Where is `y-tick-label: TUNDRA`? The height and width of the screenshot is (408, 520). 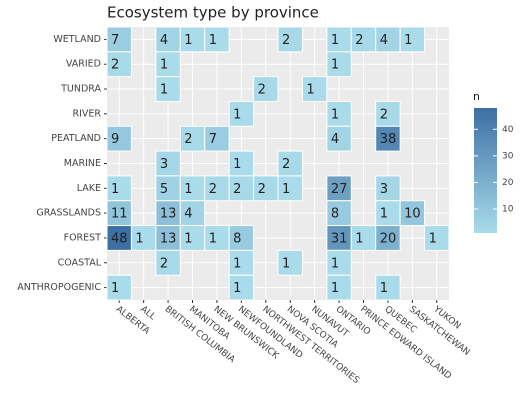
y-tick-label: TUNDRA is located at coordinates (80, 89).